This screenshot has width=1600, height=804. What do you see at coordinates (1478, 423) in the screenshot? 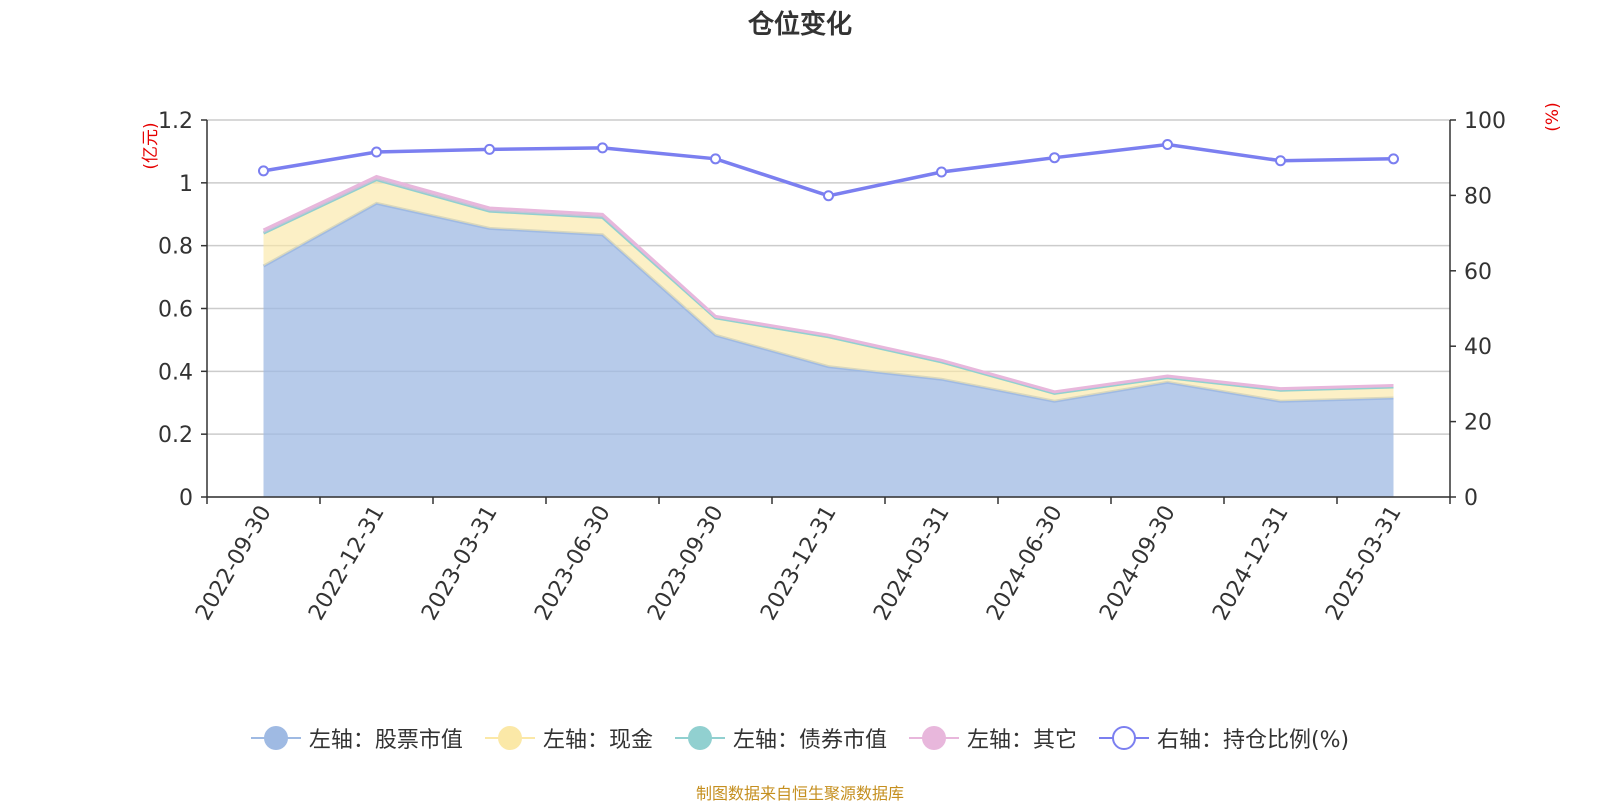
I see `right-tick-label: 20` at bounding box center [1478, 423].